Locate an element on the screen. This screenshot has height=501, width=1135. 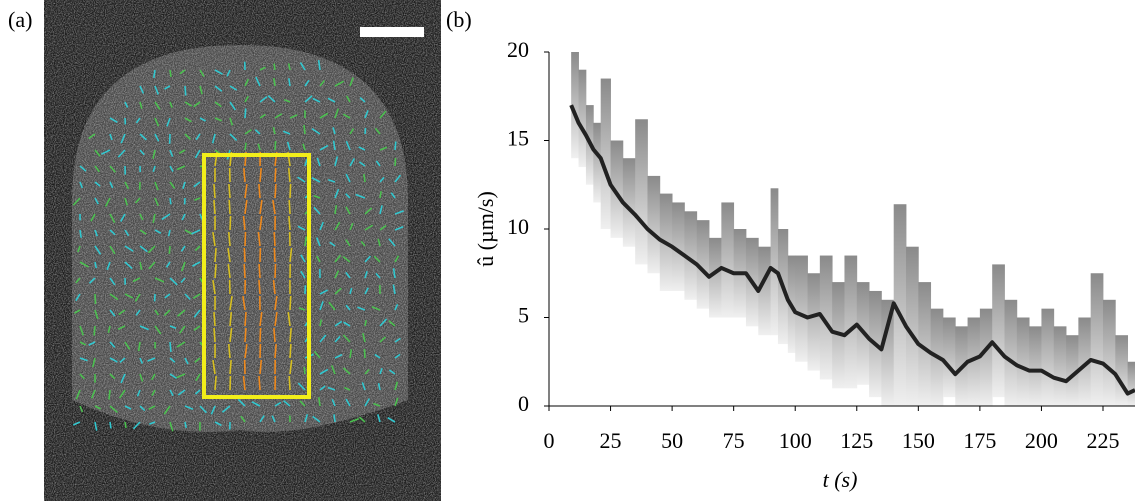
x-tick-label: 25 is located at coordinates (611, 440).